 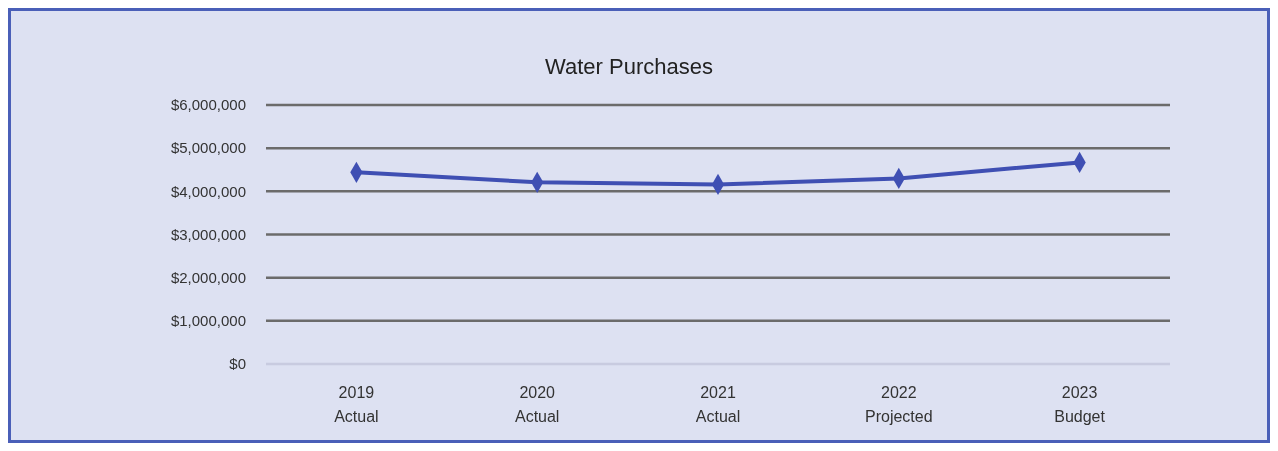 What do you see at coordinates (537, 404) in the screenshot?
I see `x-tick-label: 2020 Actual` at bounding box center [537, 404].